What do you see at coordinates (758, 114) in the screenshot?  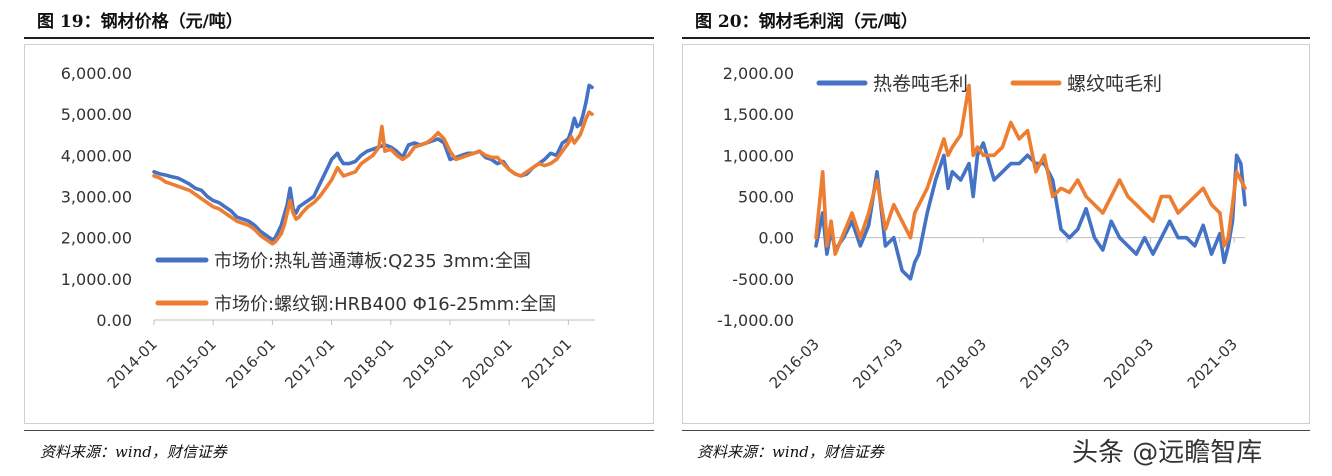 I see `y-tick-label: 1,500.00` at bounding box center [758, 114].